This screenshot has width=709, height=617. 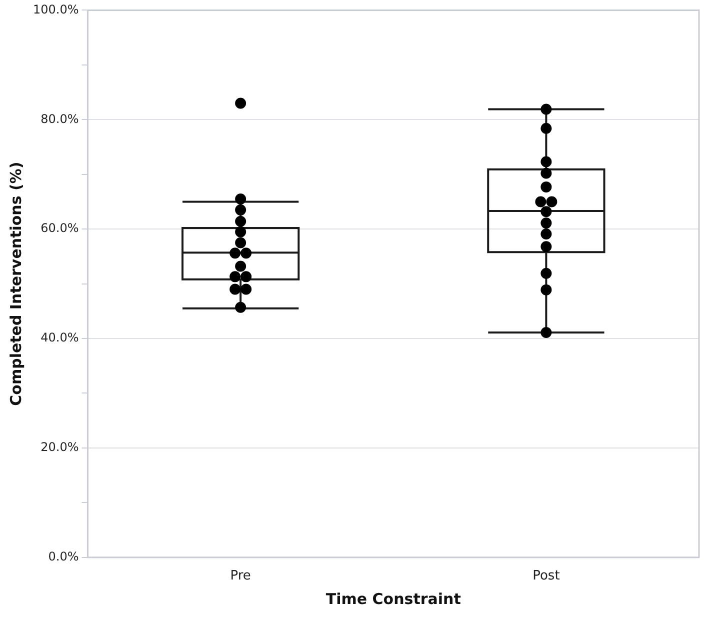 I want to click on y-tick-label: 60.0%, so click(x=59, y=228).